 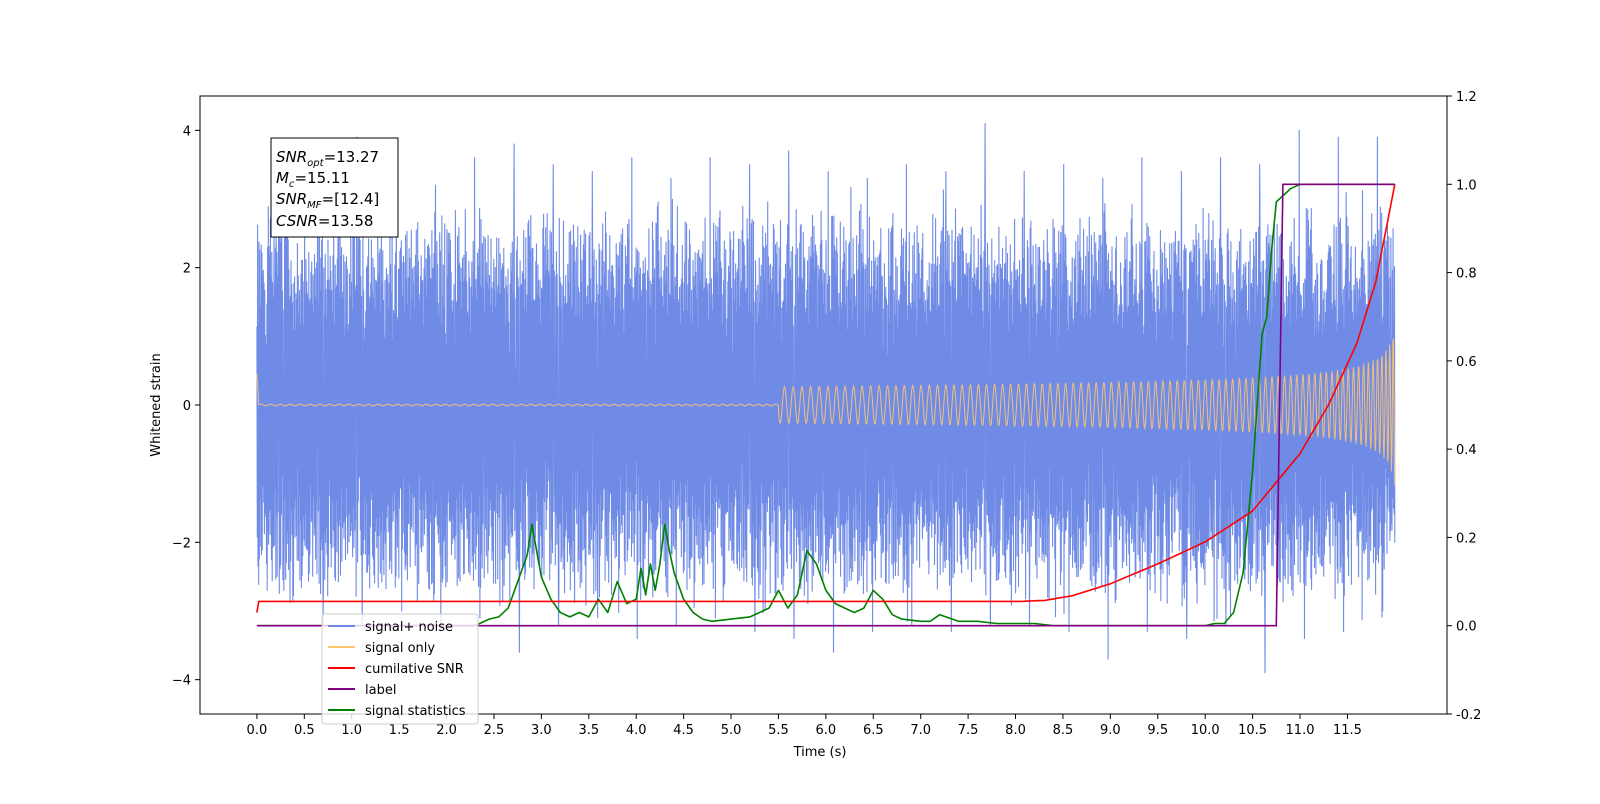 I want to click on legend-frame, so click(x=400, y=669).